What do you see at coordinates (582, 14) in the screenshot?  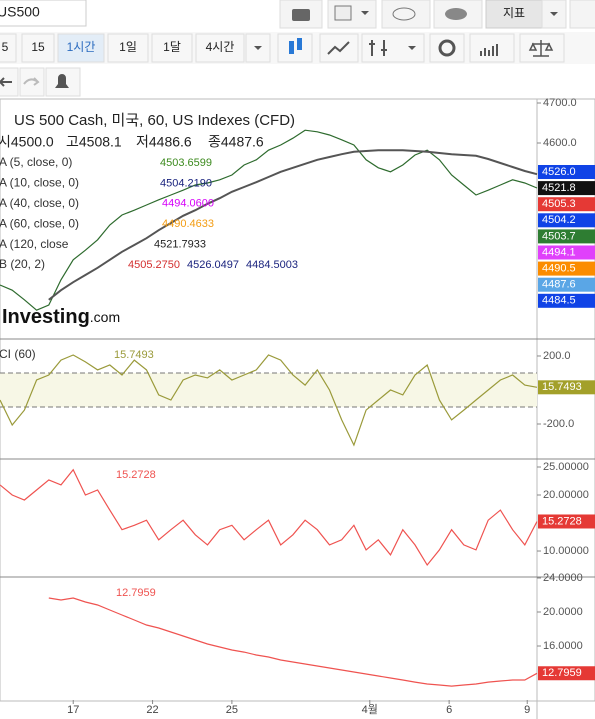 I see `settings-button` at bounding box center [582, 14].